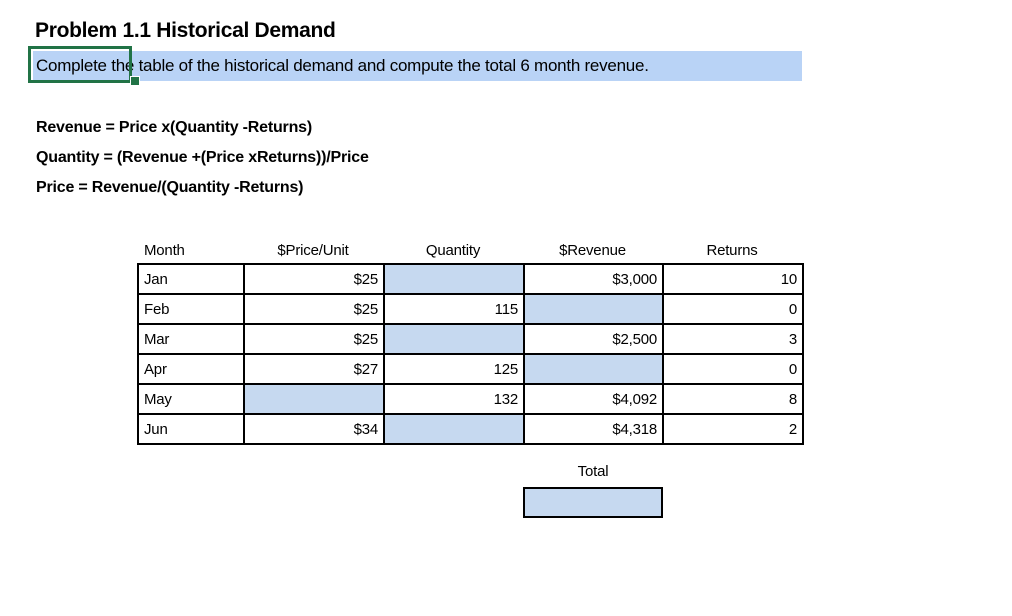 The image size is (1012, 616). What do you see at coordinates (314, 369) in the screenshot?
I see `price-cell: $27` at bounding box center [314, 369].